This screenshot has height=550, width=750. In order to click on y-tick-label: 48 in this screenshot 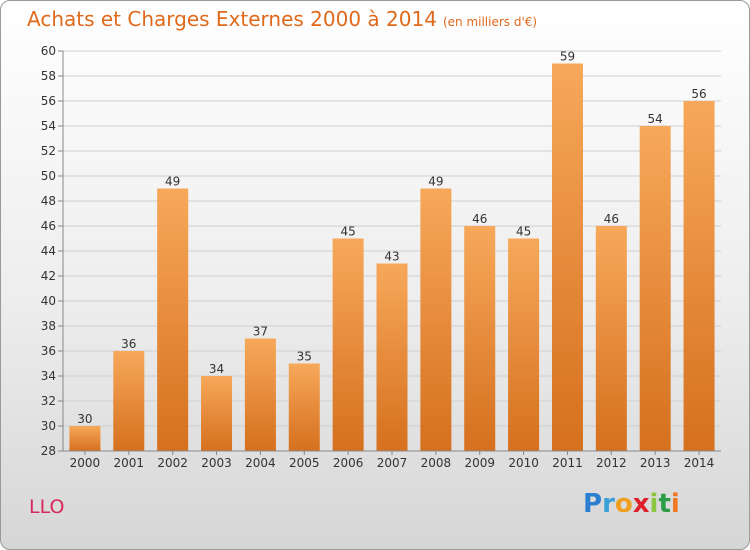, I will do `click(48, 201)`.